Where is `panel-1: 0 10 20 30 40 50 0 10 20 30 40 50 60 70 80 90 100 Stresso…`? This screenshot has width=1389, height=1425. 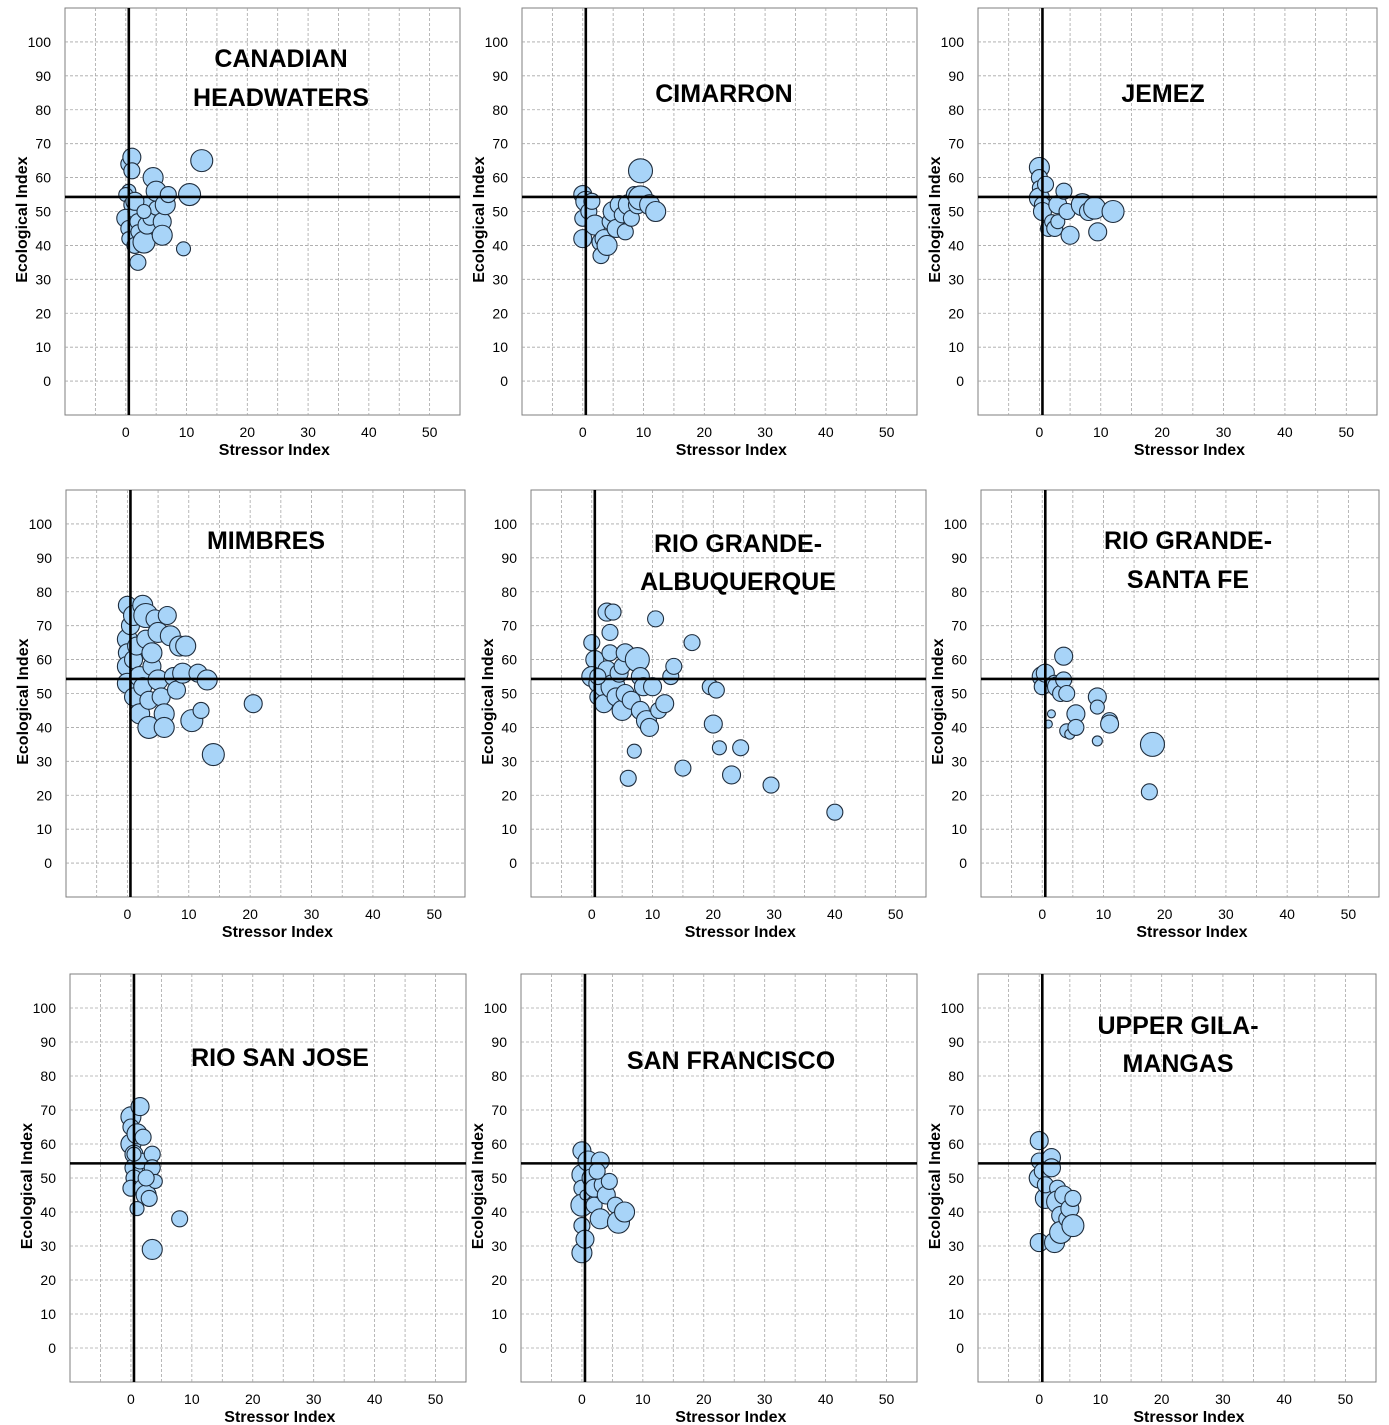 panel-1: 0 10 20 30 40 50 0 10 20 30 40 50 60 70 80 90 100 Stresso… is located at coordinates (237, 233).